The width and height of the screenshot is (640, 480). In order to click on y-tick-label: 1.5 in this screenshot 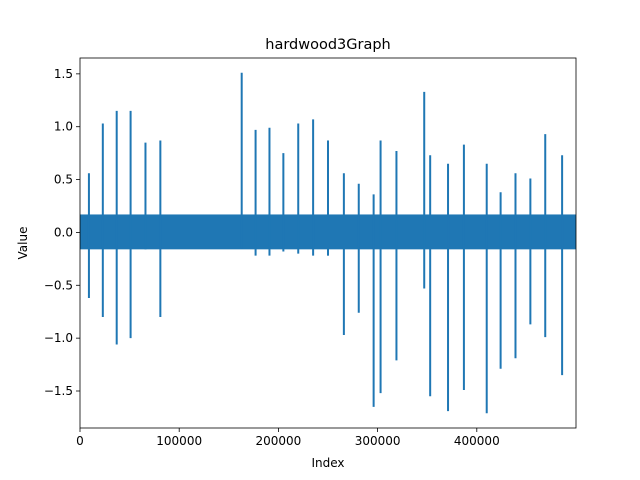, I will do `click(63, 74)`.